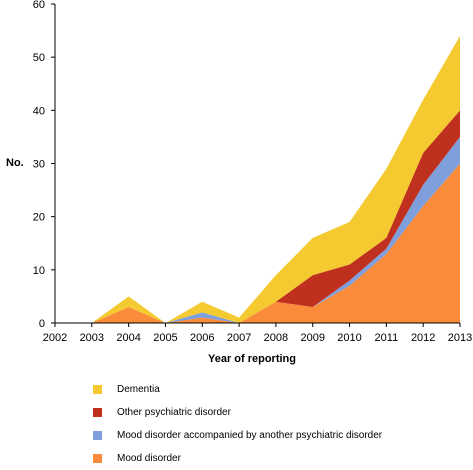 The width and height of the screenshot is (473, 470). I want to click on y-tick-labels: 0 10 20 30 40 50 60, so click(39, 165).